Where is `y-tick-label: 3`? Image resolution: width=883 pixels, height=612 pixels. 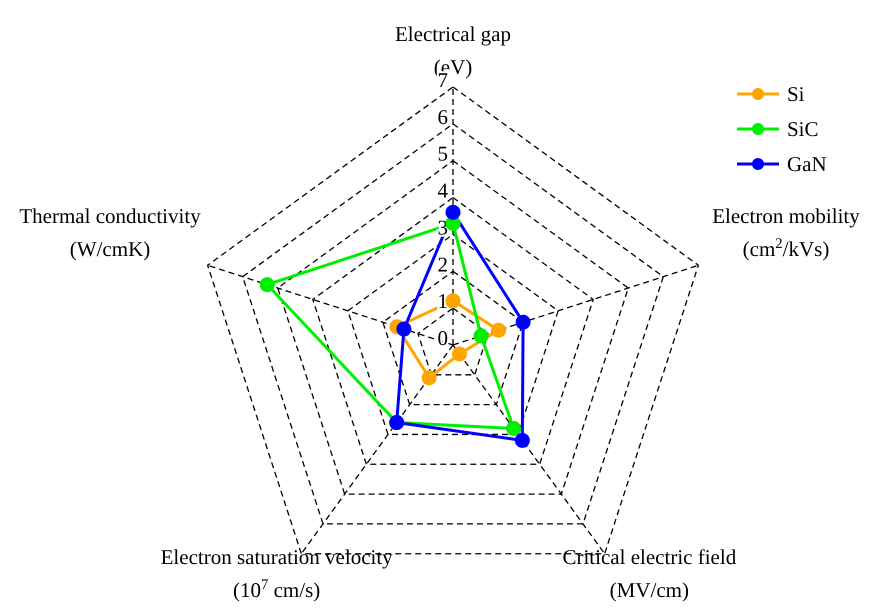 y-tick-label: 3 is located at coordinates (443, 227).